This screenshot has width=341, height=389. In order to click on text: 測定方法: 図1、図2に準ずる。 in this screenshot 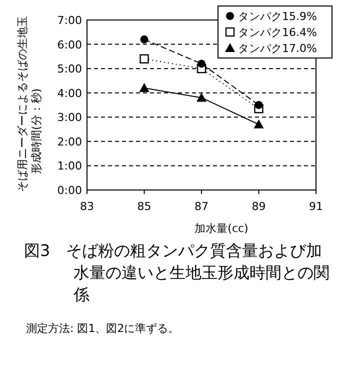, I will do `click(103, 328)`.